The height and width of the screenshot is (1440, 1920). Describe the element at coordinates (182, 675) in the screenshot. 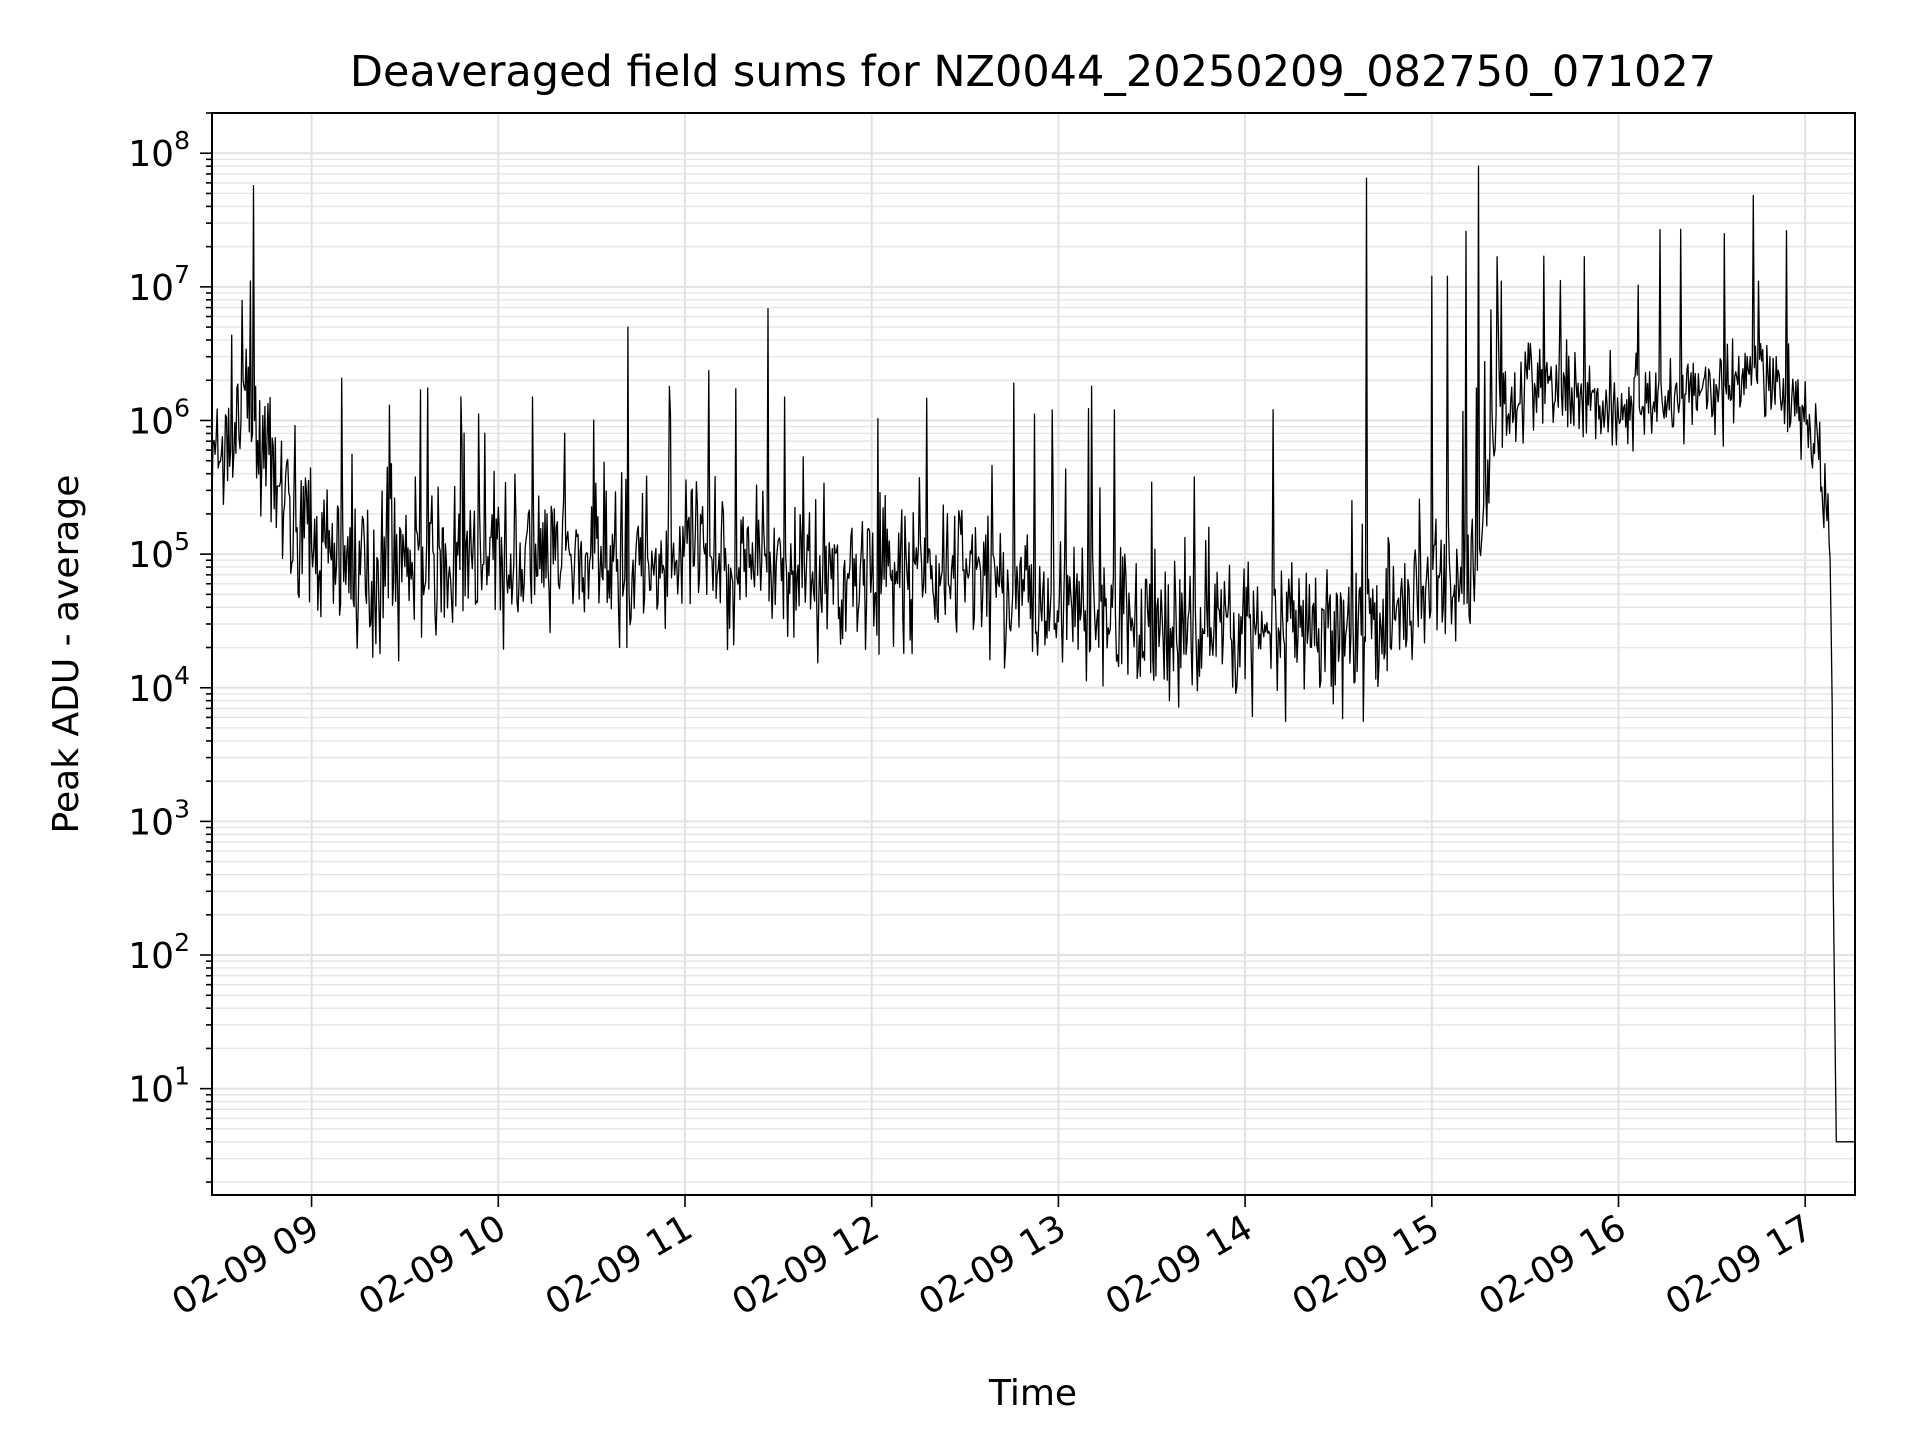

I see `y-tick-exponent: 4` at that location.